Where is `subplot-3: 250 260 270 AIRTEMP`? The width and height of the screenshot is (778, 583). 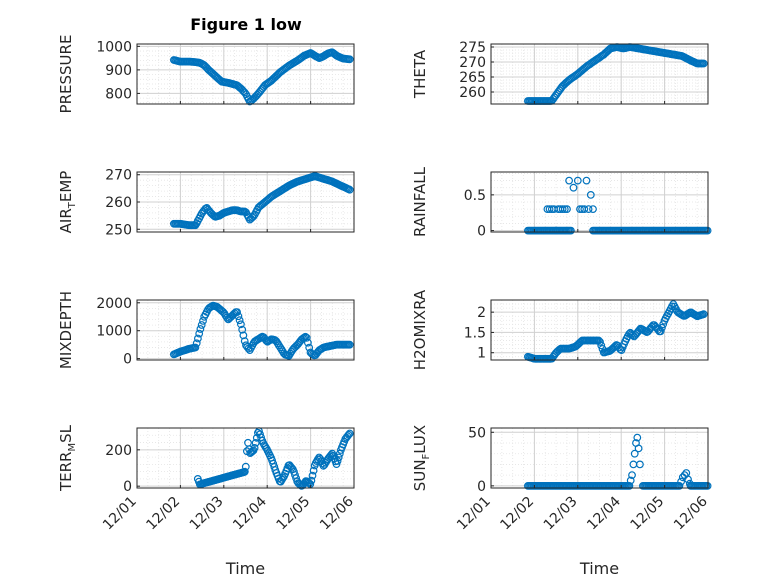
subplot-3: 250 260 270 AIRTEMP is located at coordinates (206, 203).